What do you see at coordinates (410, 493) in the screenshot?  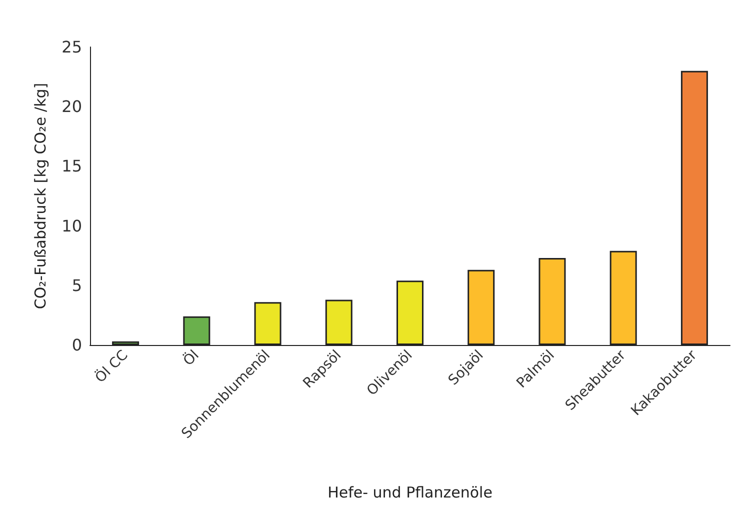 I see `x-axis-title: Hefe- und Pflanzenöle` at bounding box center [410, 493].